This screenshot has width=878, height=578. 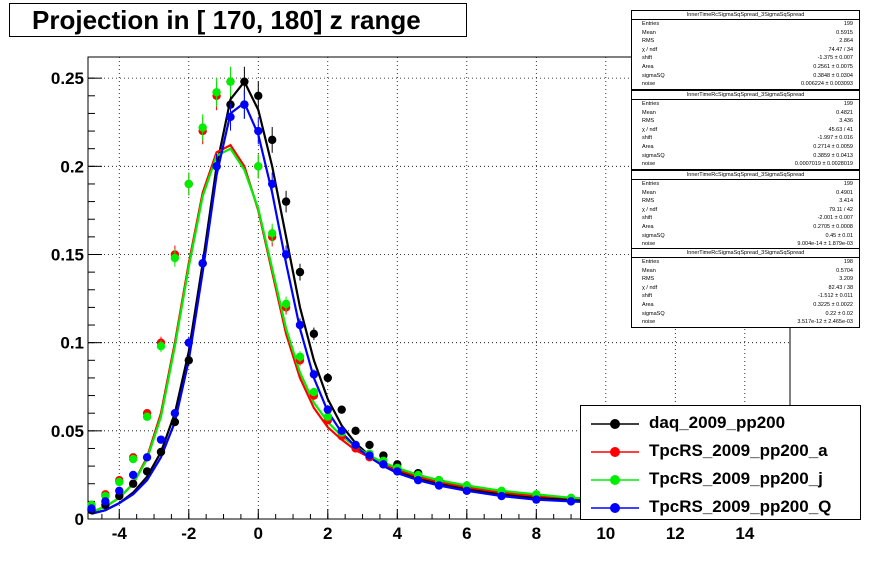 What do you see at coordinates (745, 84) in the screenshot?
I see `stats-row: noise 0.006224 ± 0.003093` at bounding box center [745, 84].